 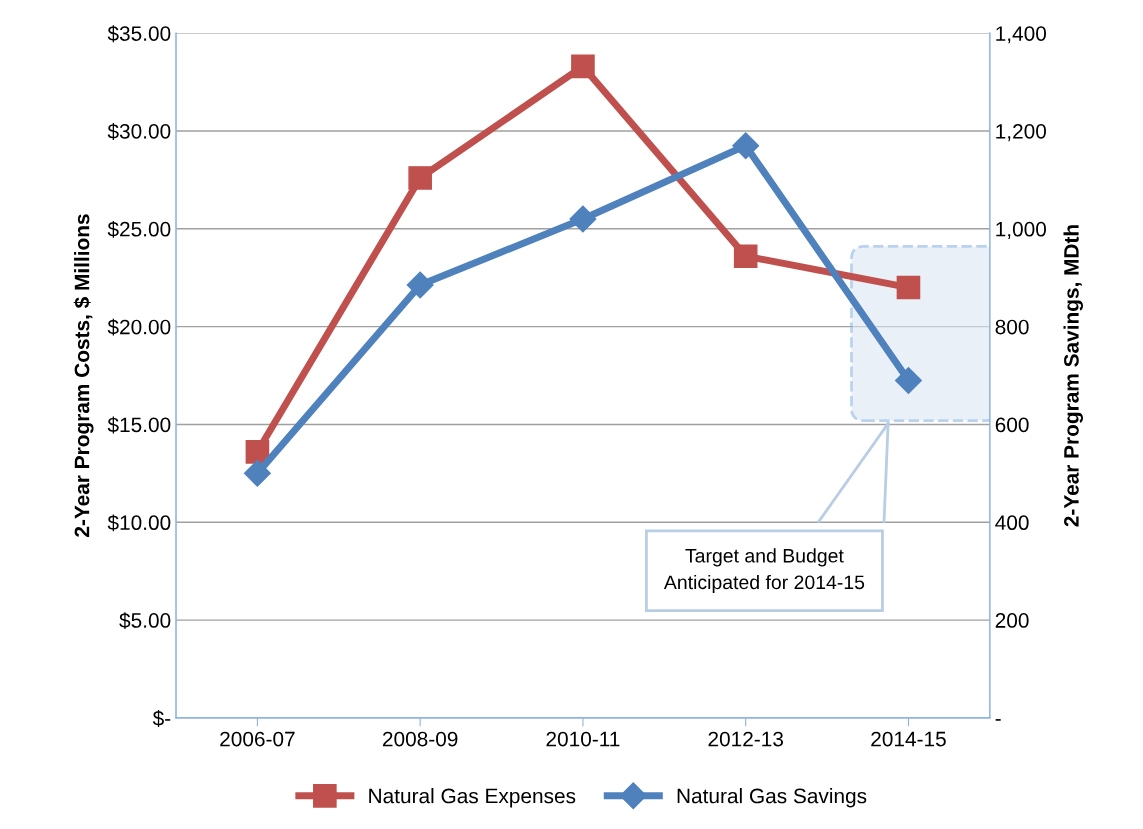 What do you see at coordinates (472, 798) in the screenshot?
I see `legend-label: Natural Gas Expenses` at bounding box center [472, 798].